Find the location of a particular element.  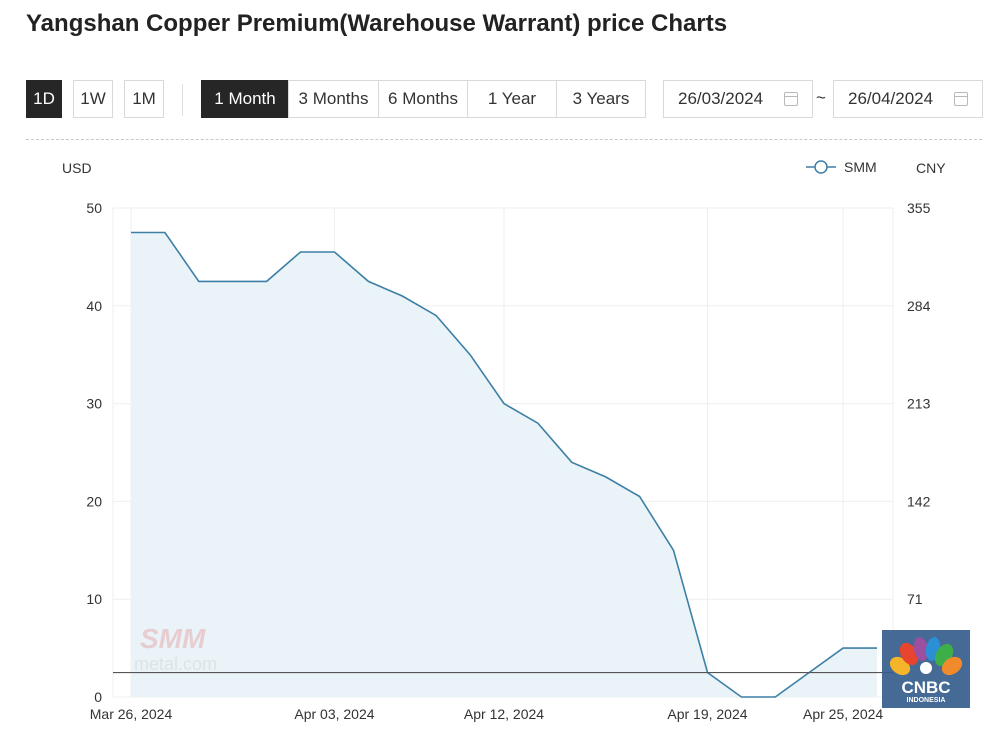

toolbar-separator is located at coordinates (504, 139).